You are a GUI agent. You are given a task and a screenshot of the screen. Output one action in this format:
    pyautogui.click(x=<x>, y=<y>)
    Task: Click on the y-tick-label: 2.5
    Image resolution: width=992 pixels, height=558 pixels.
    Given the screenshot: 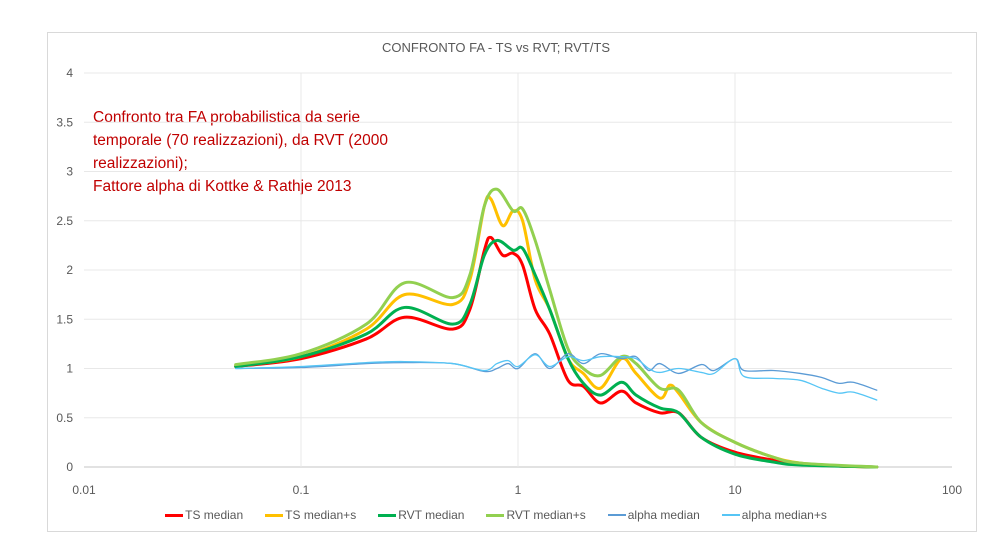 What is the action you would take?
    pyautogui.click(x=64, y=221)
    